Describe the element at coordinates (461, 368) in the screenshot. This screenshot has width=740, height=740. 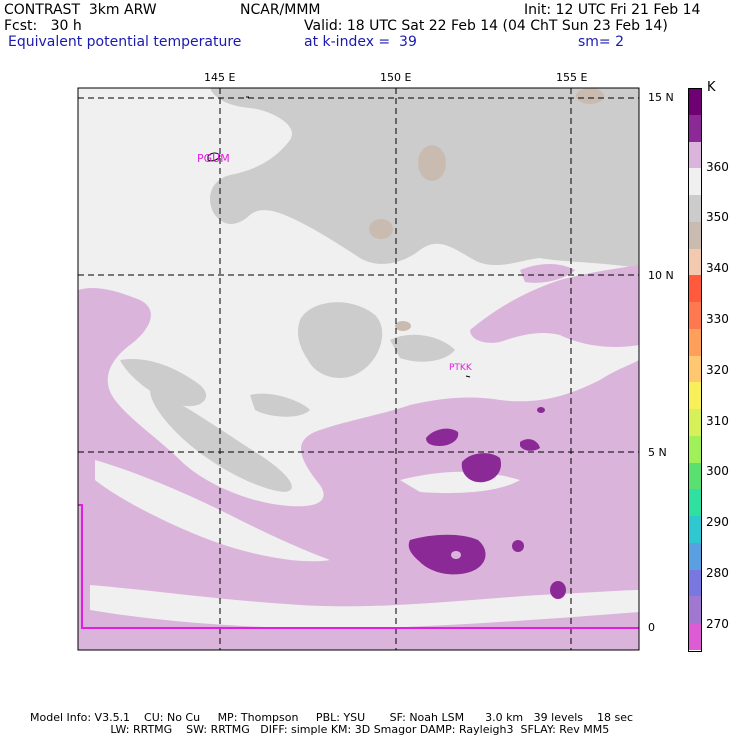
I see `station-label-ptkk: PTKK` at that location.